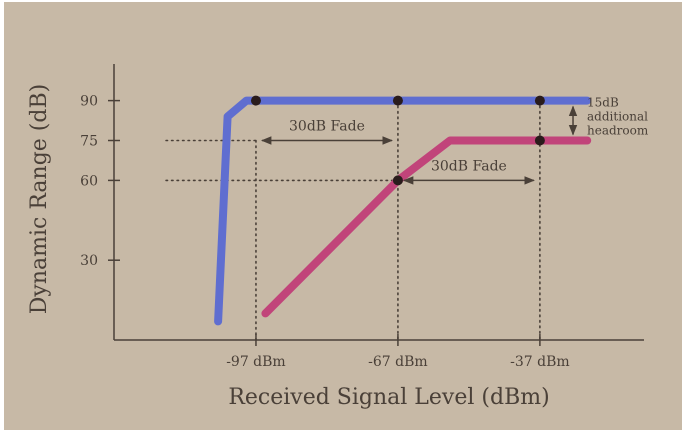 The height and width of the screenshot is (436, 688). I want to click on x-tick-label-1: -67 dBm, so click(398, 362).